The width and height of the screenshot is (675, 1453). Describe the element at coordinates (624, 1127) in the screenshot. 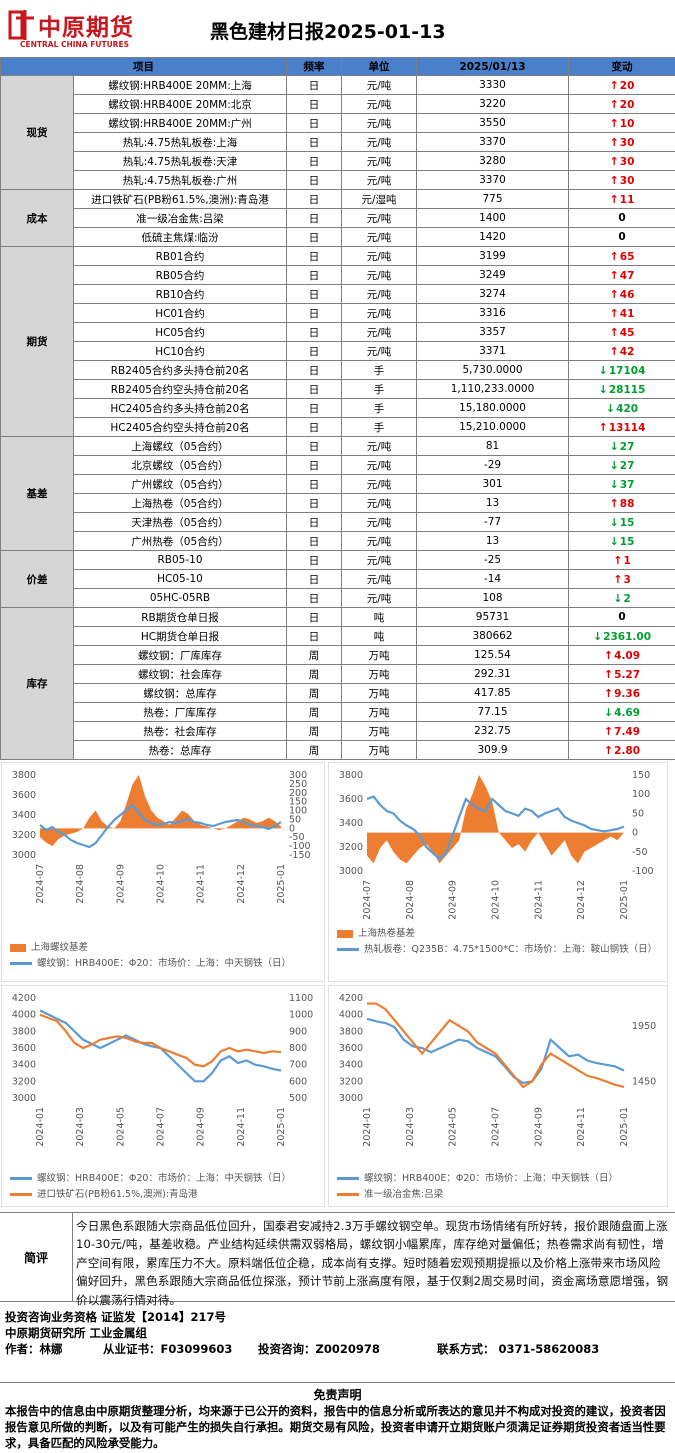

I see `x-tick-label: 2025-01` at that location.